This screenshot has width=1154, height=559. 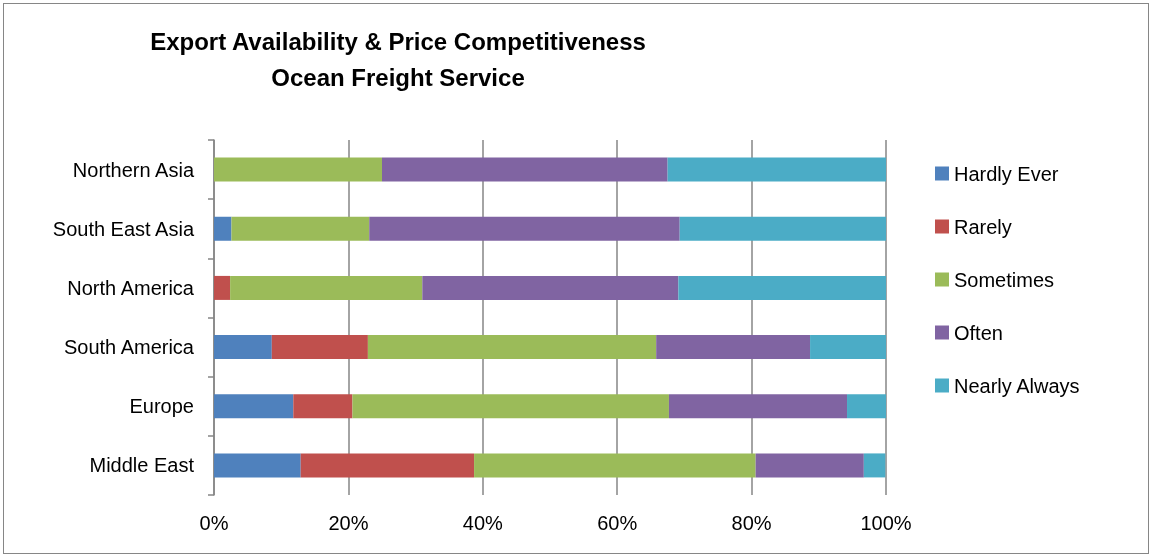 What do you see at coordinates (123, 228) in the screenshot?
I see `y-tick-label: South East Asia` at bounding box center [123, 228].